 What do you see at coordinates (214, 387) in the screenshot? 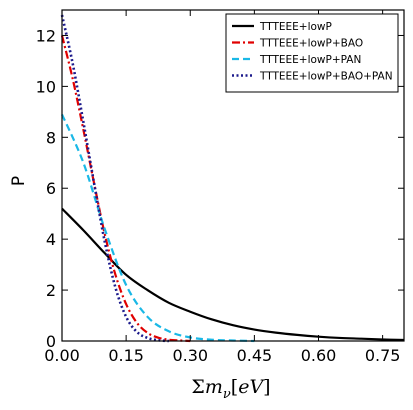
I see `x-axis-label-m: m` at bounding box center [214, 387].